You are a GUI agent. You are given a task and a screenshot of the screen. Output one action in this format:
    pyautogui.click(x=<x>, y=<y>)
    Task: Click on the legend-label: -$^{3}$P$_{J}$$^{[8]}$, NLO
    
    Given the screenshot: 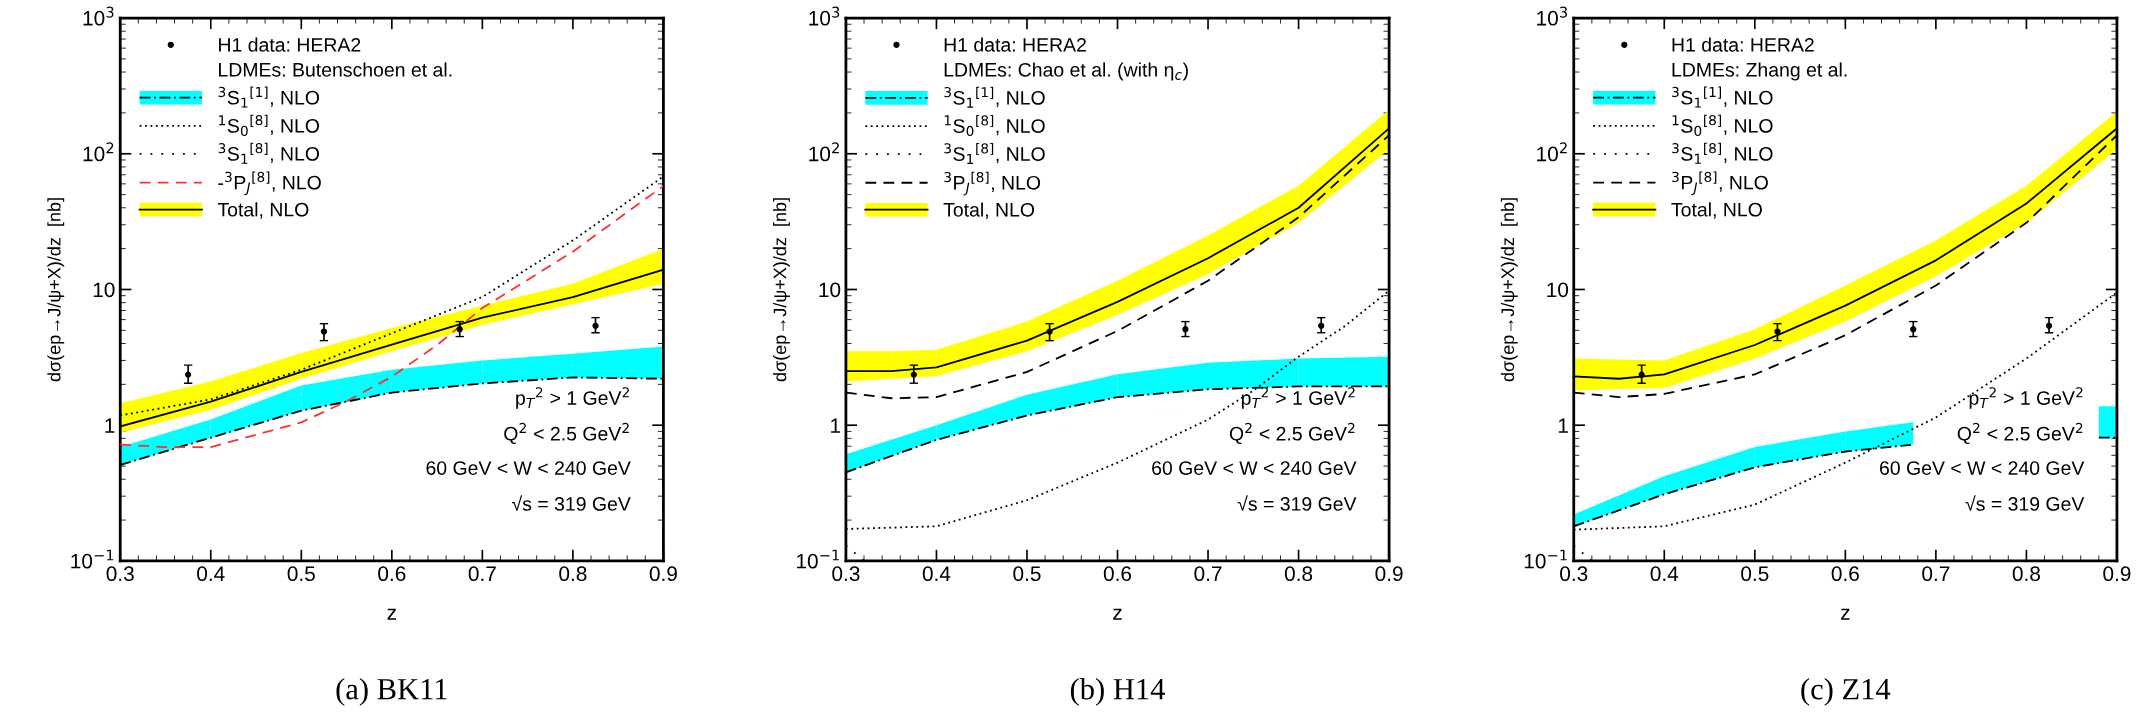 What is the action you would take?
    pyautogui.click(x=269, y=183)
    